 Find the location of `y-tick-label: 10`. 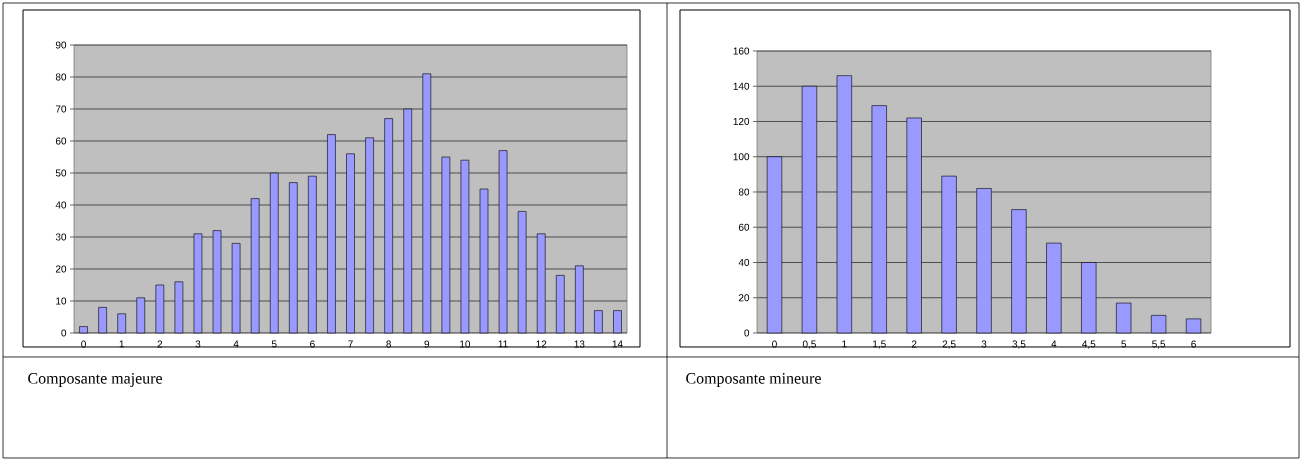

y-tick-label: 10 is located at coordinates (61, 301).